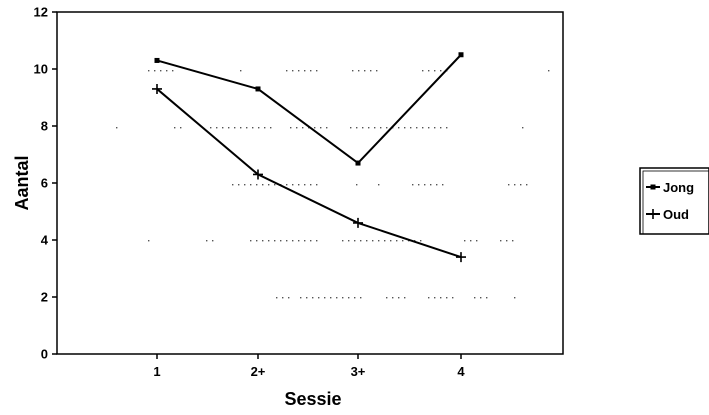 Image resolution: width=709 pixels, height=415 pixels. Describe the element at coordinates (41, 12) in the screenshot. I see `y-tick-label: 12` at that location.